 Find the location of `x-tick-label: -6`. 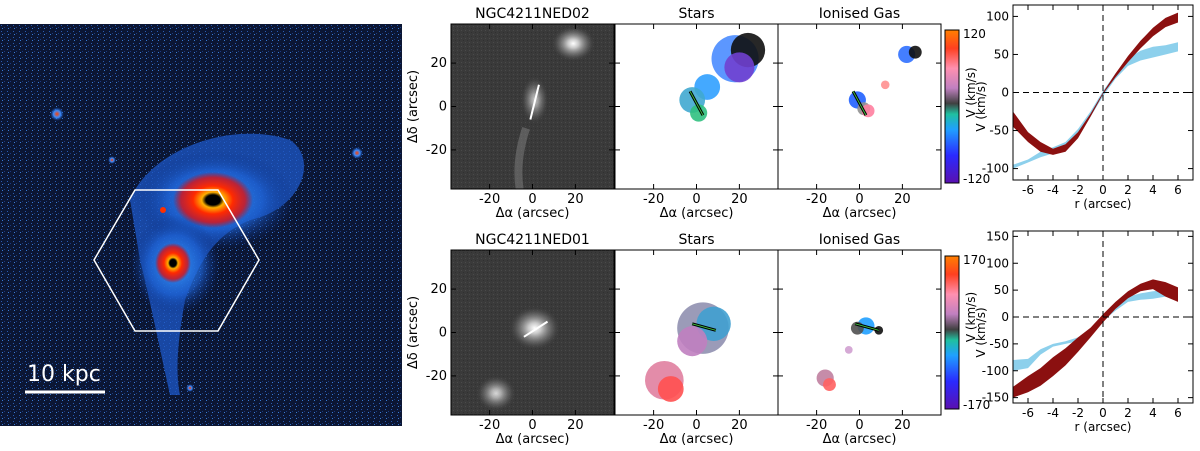

x-tick-label: -6 is located at coordinates (1028, 190).